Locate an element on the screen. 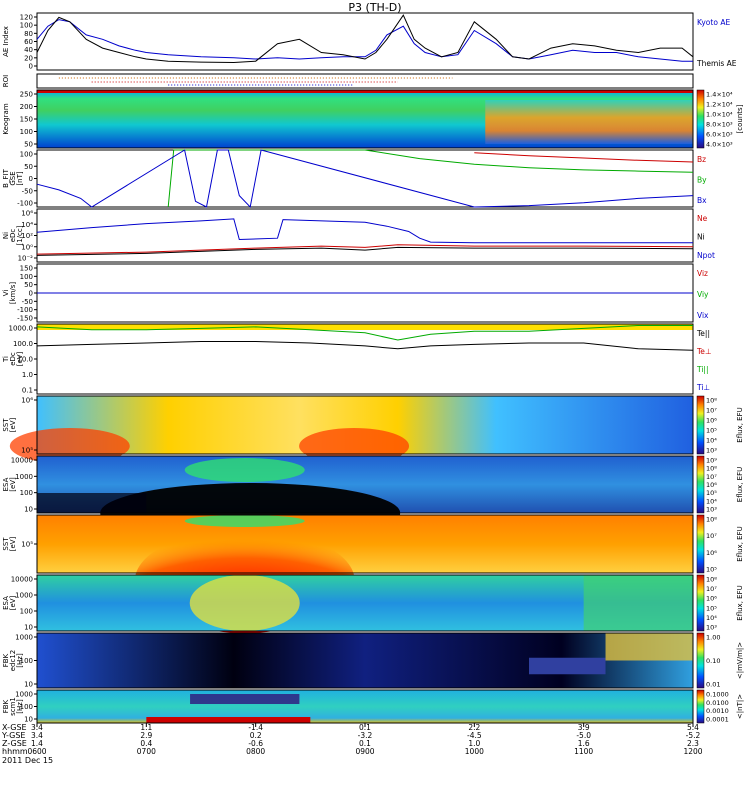 The width and height of the screenshot is (750, 800). sst2-colorbar is located at coordinates (700, 544).